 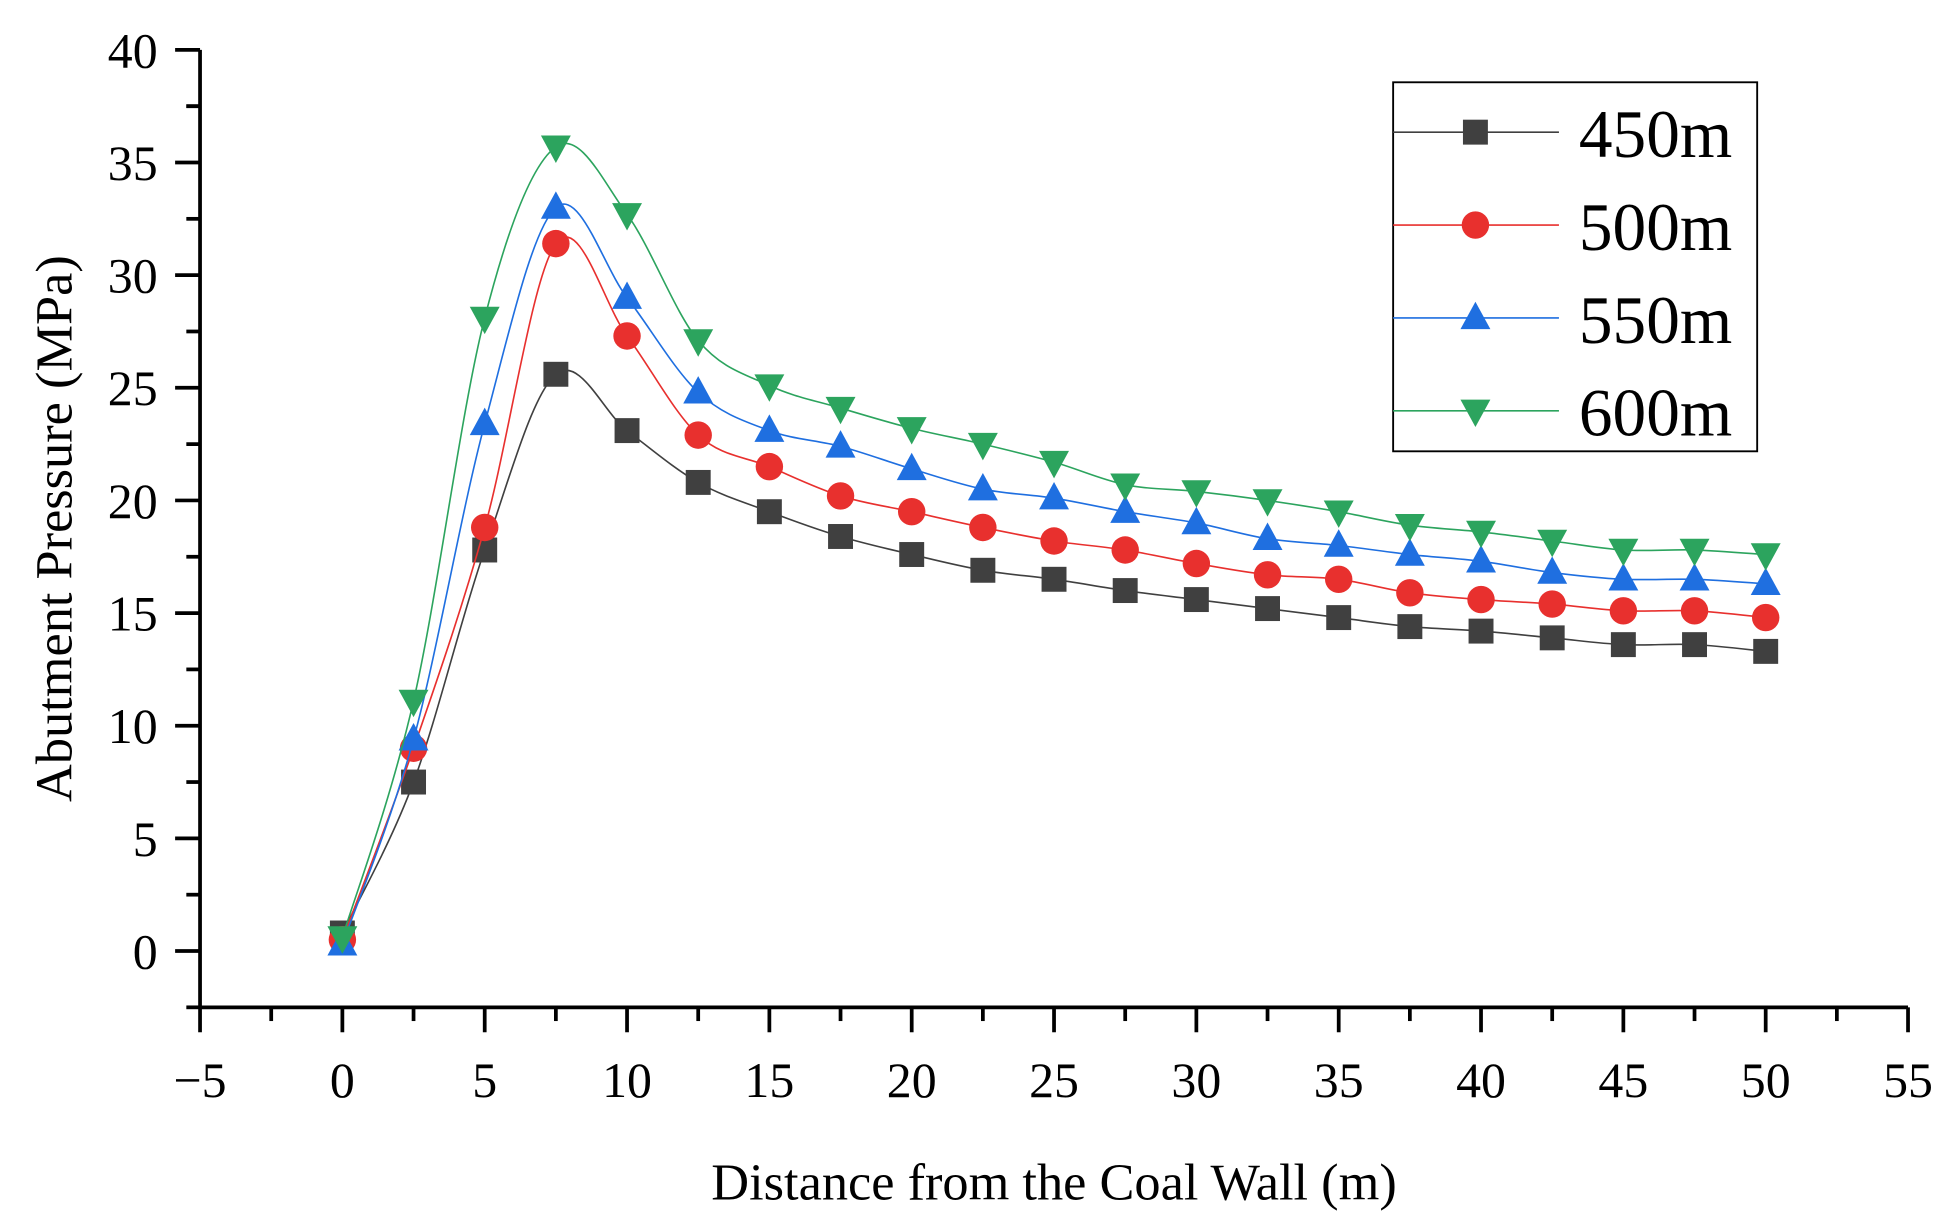 I want to click on y-tick-label: 15, so click(x=133, y=614).